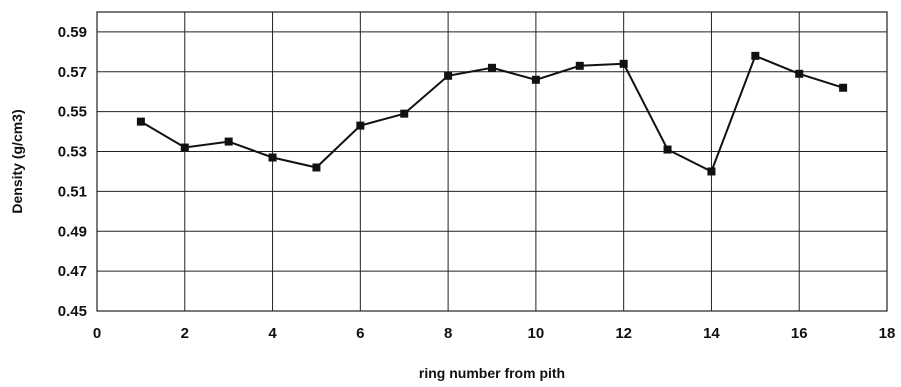 The height and width of the screenshot is (387, 901). Describe the element at coordinates (185, 333) in the screenshot. I see `x-tick-label: 2` at that location.